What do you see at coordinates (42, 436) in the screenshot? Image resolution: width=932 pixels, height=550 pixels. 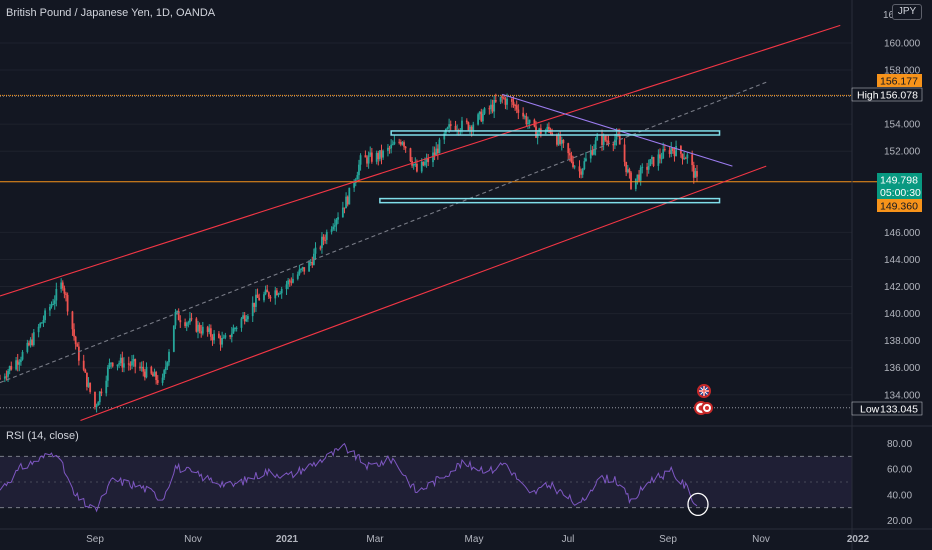 I see `rsi-indicator-title: RSI (14, close)` at bounding box center [42, 436].